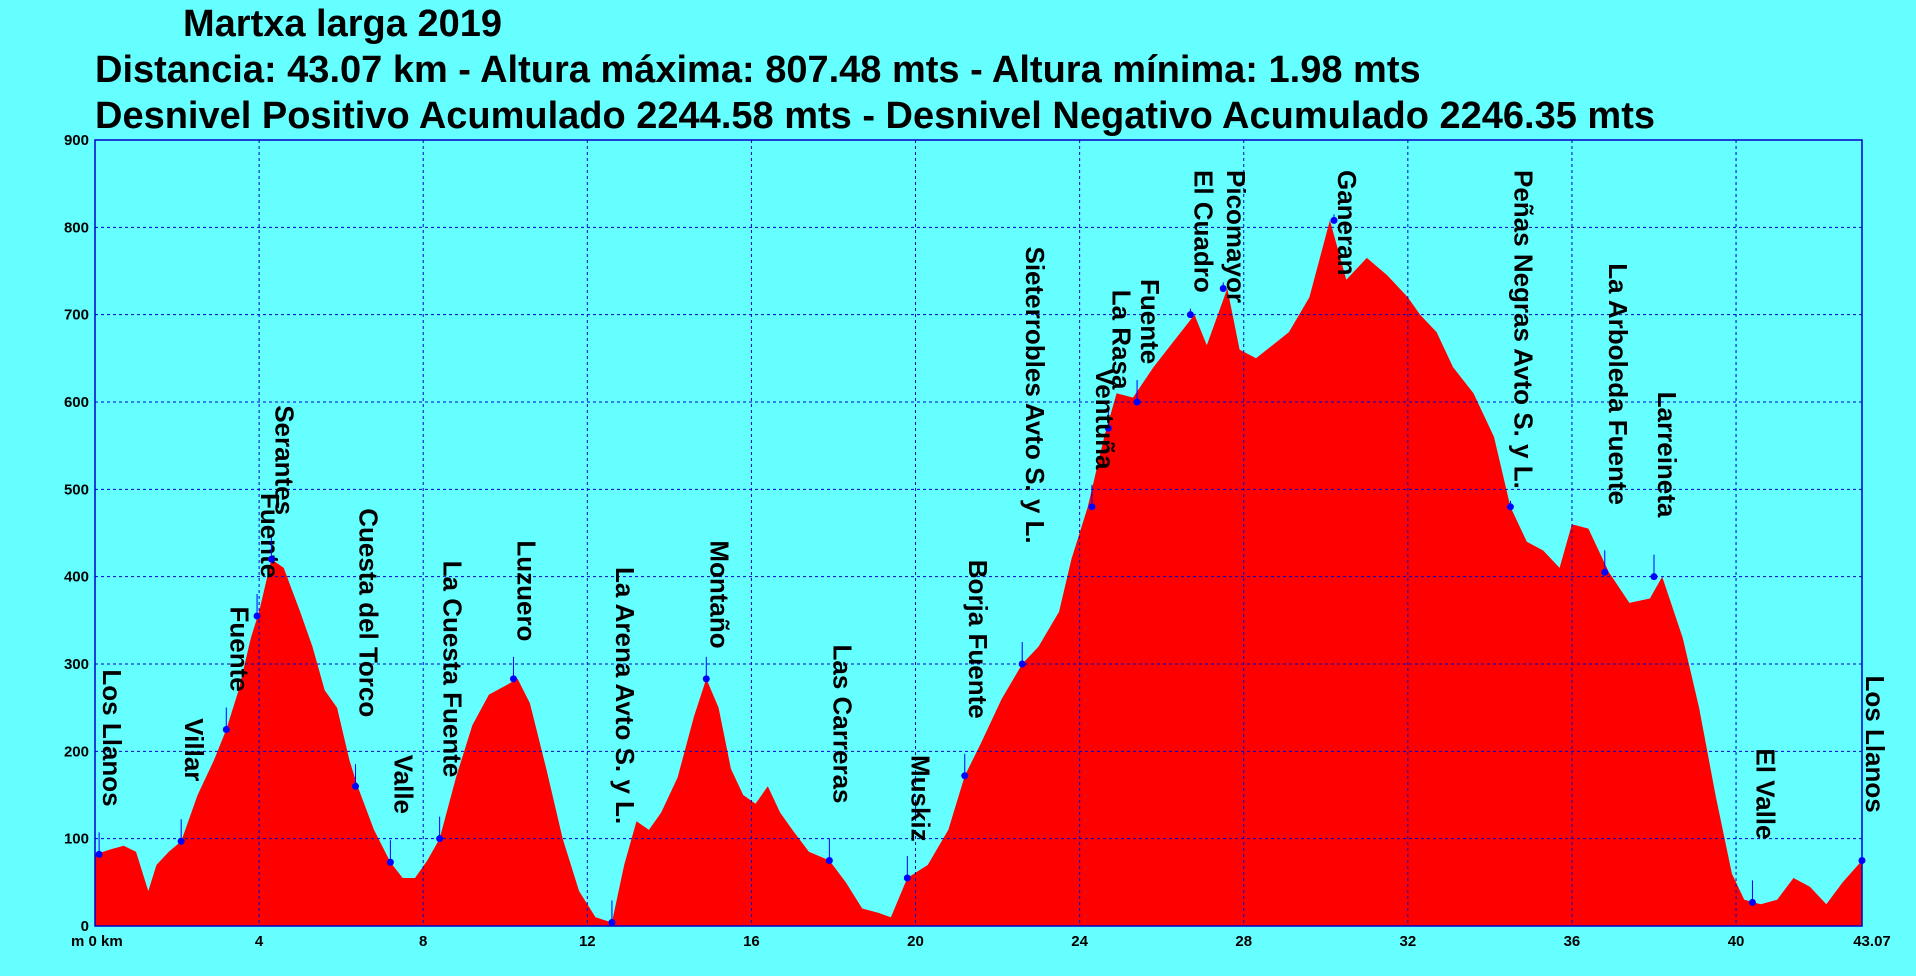 The width and height of the screenshot is (1916, 976). I want to click on waypoint-label: Luzuero, so click(526, 590).